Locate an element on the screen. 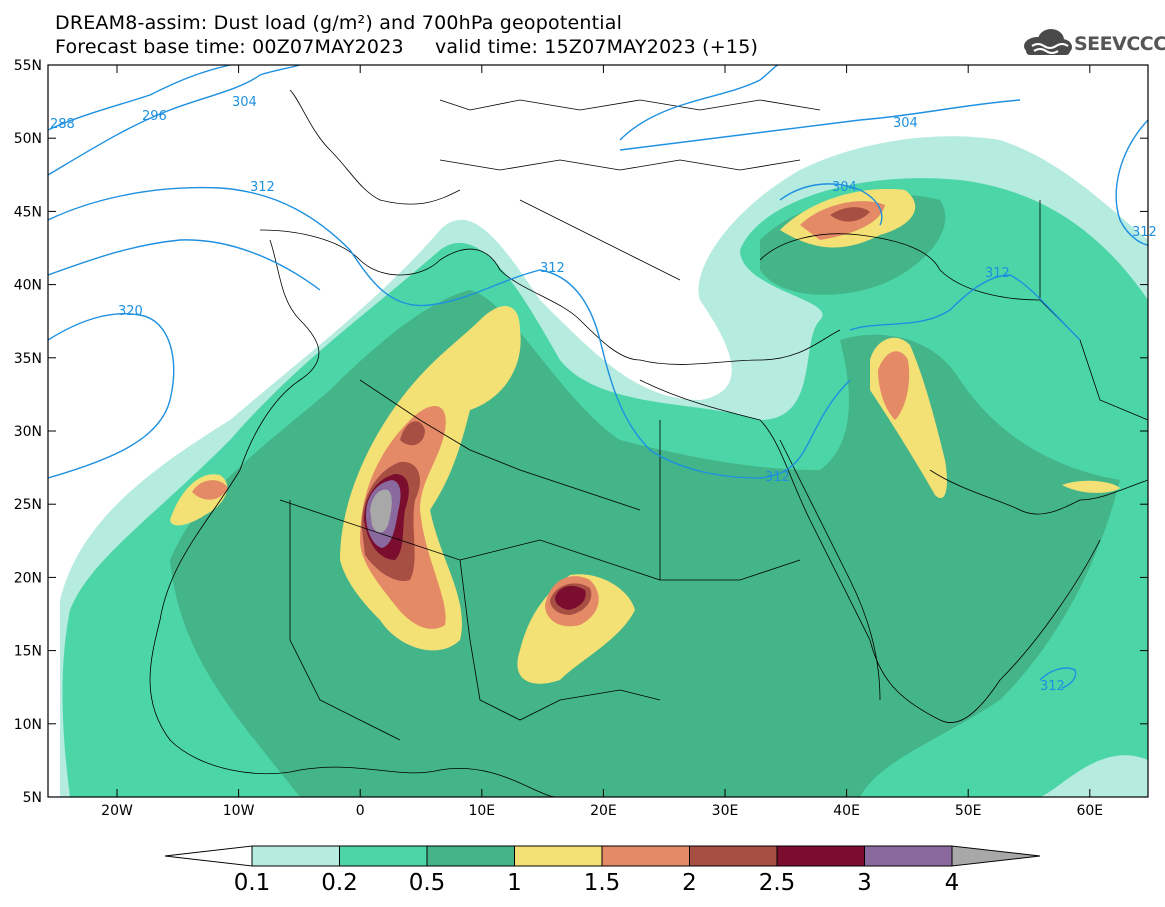 The height and width of the screenshot is (907, 1165). lon-label: 20W is located at coordinates (117, 811).